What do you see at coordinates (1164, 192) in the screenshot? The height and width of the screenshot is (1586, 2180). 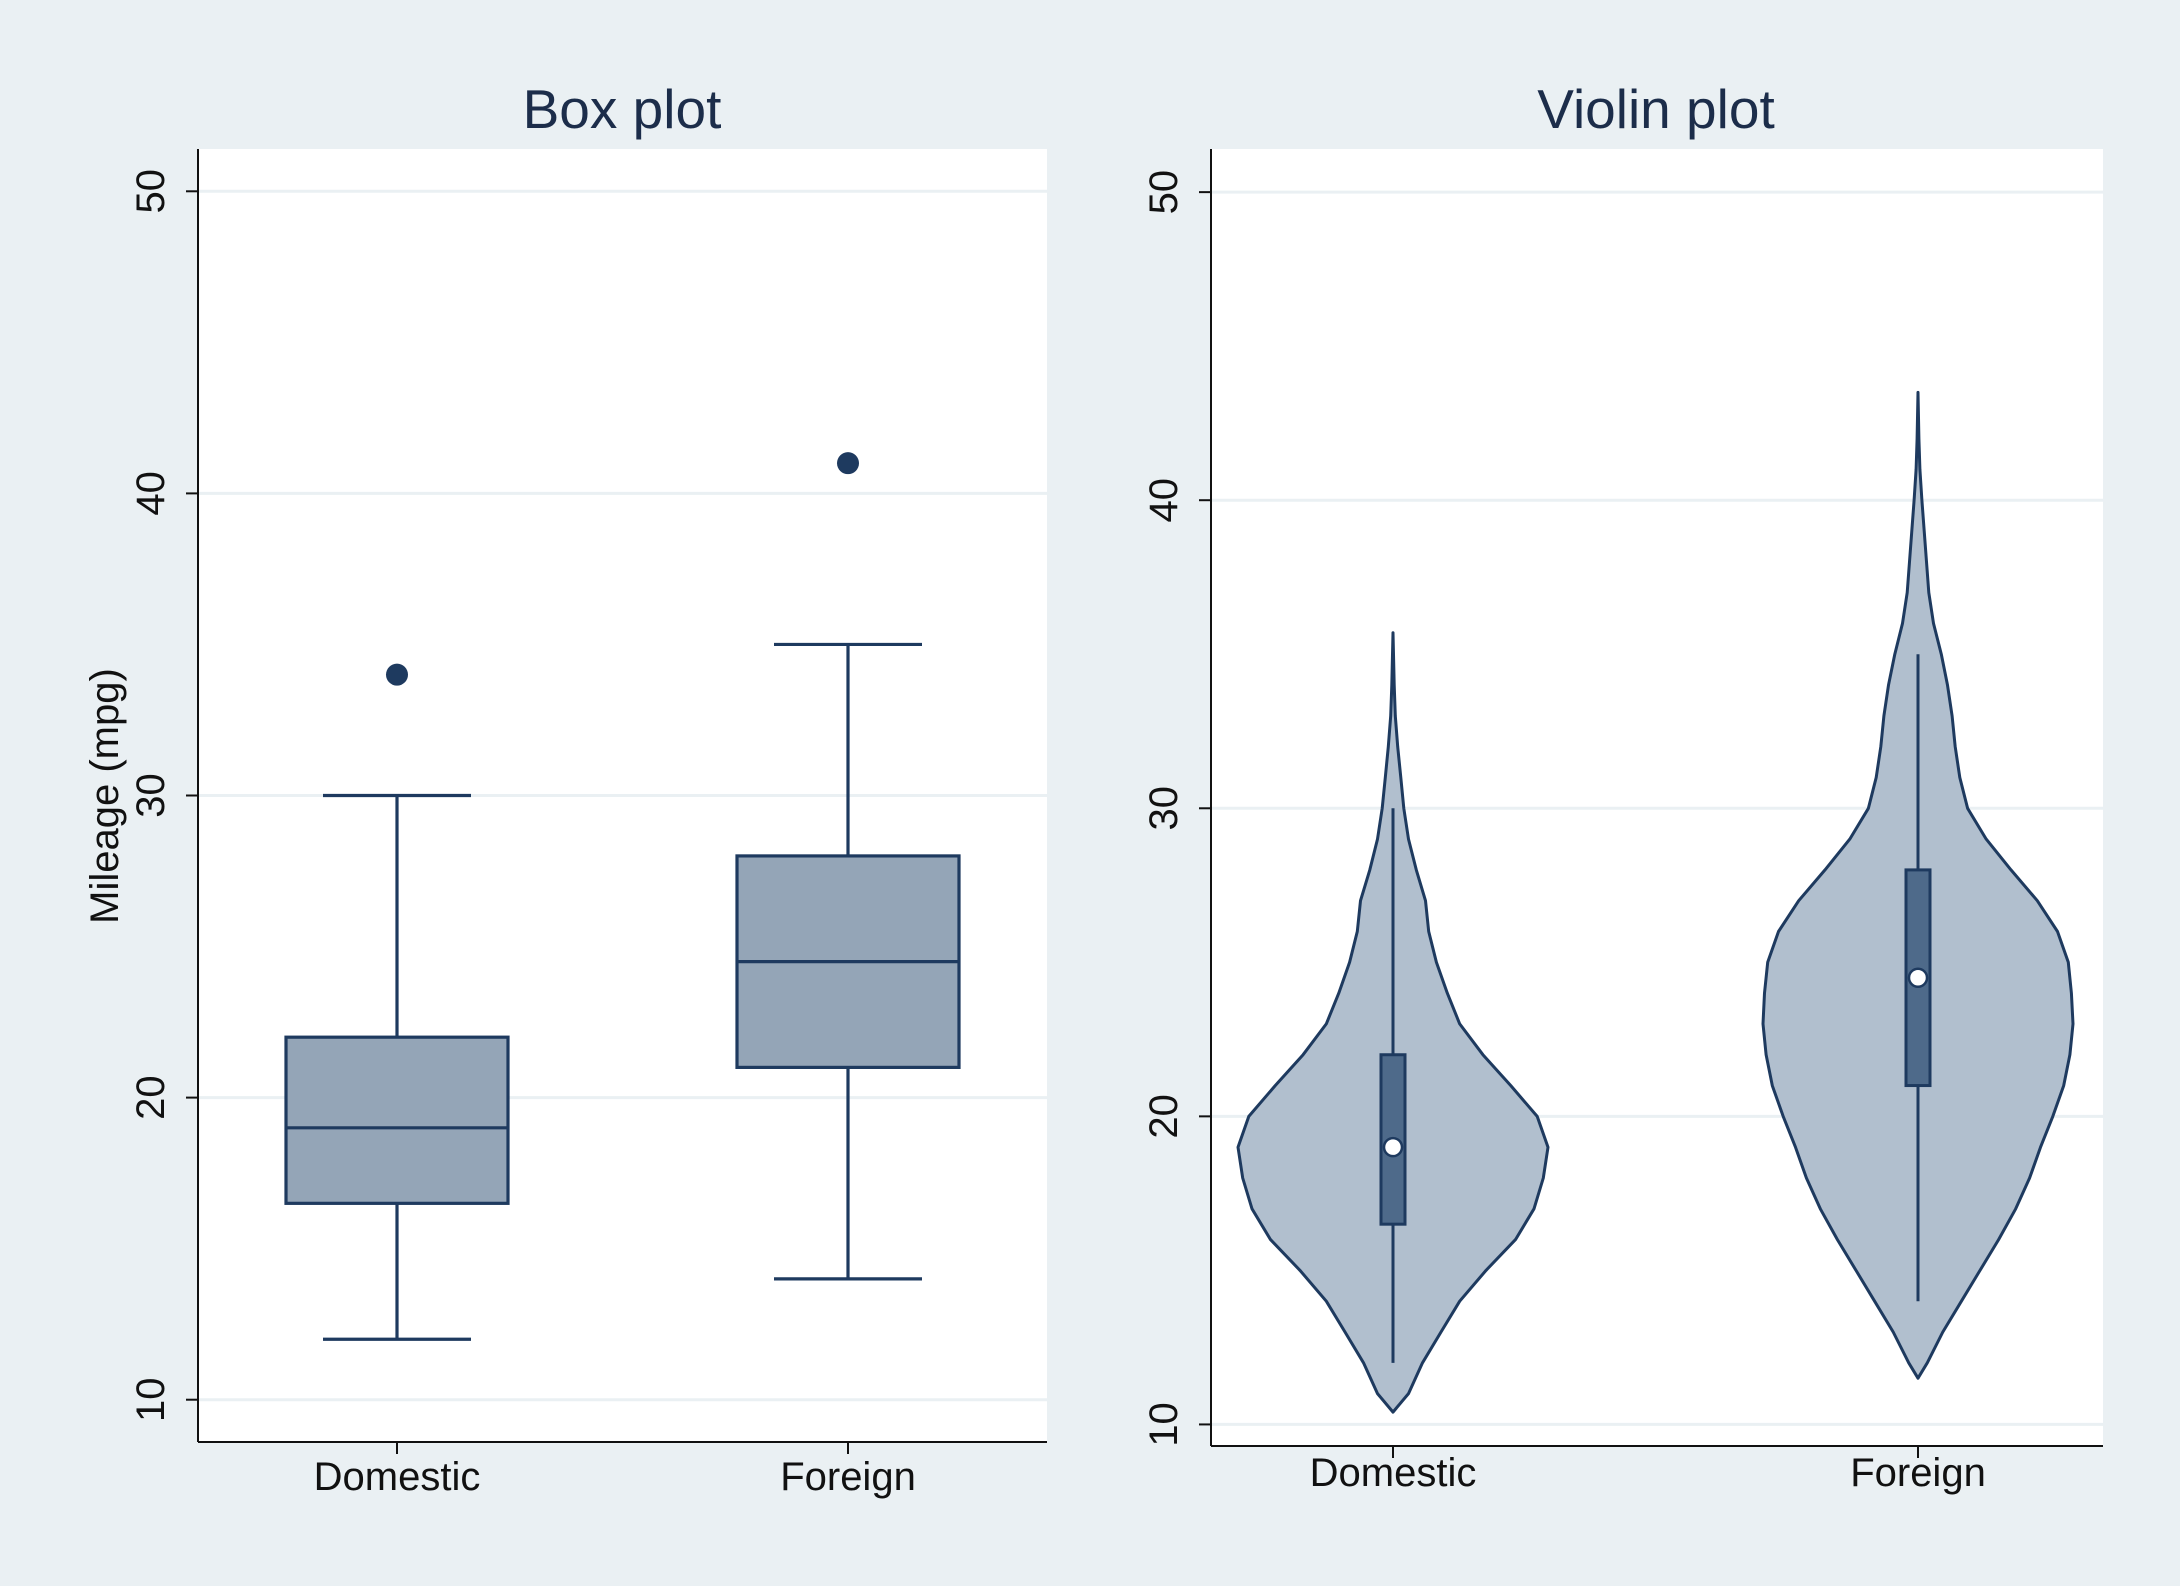 I see `violin-plot-y-tick-label: 50` at bounding box center [1164, 192].